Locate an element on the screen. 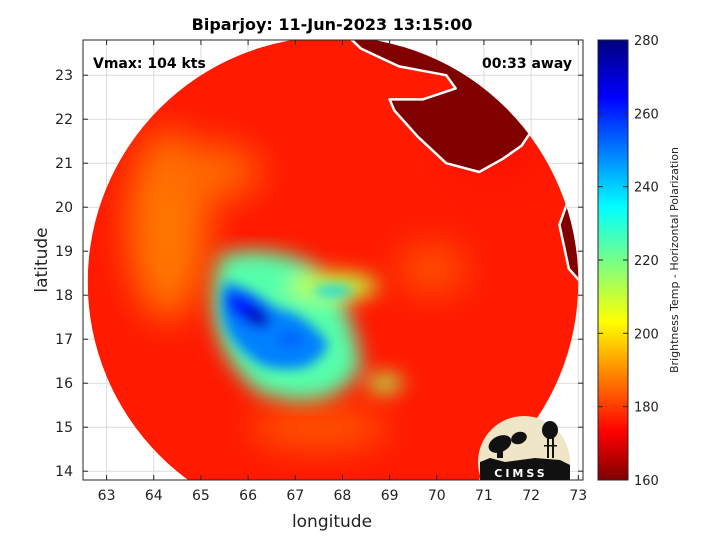 This screenshot has width=720, height=540. y-tick-label: 22 is located at coordinates (64, 120).